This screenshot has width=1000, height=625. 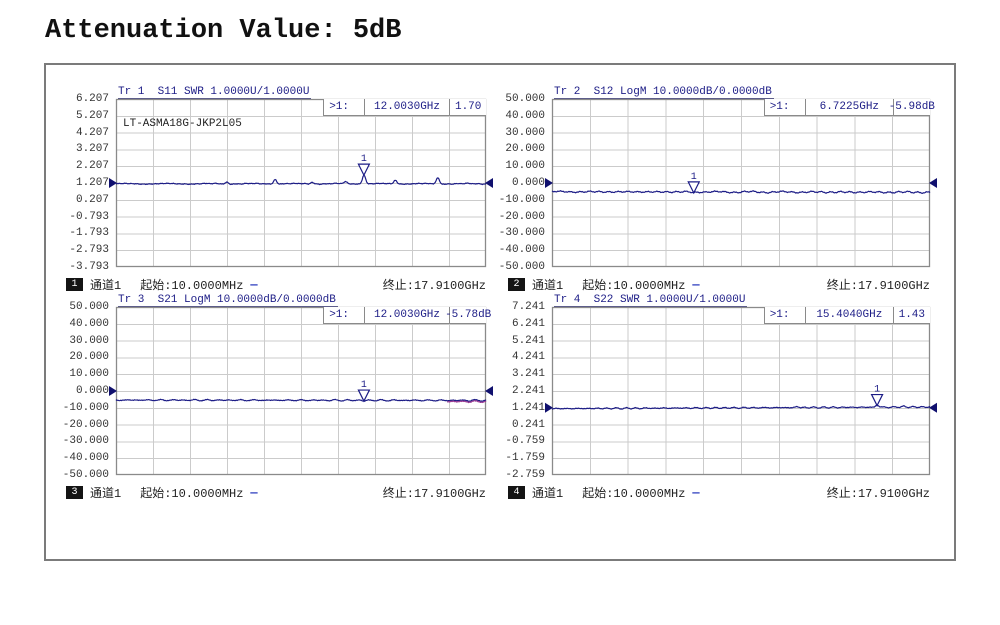 What do you see at coordinates (719, 284) in the screenshot?
I see `channel-status-bar: 2 通道1 起始:10.0000MHz — 终止:17.9100GHz` at bounding box center [719, 284].